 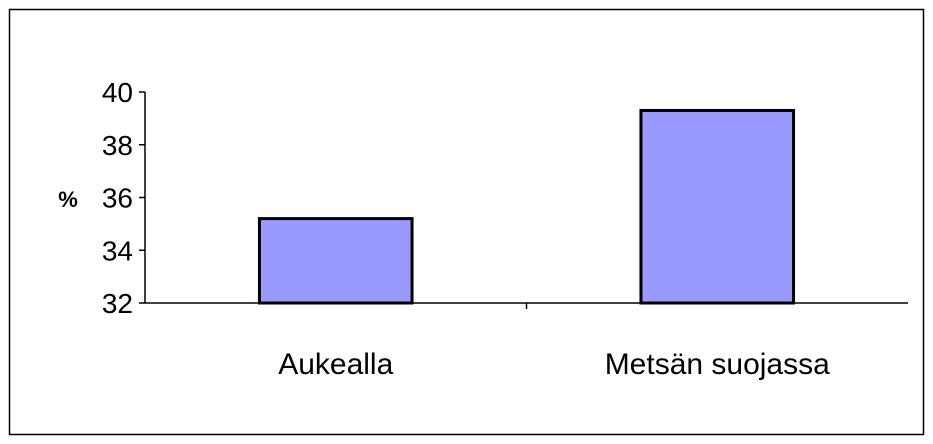 What do you see at coordinates (117, 198) in the screenshot?
I see `y-tick-label: 36` at bounding box center [117, 198].